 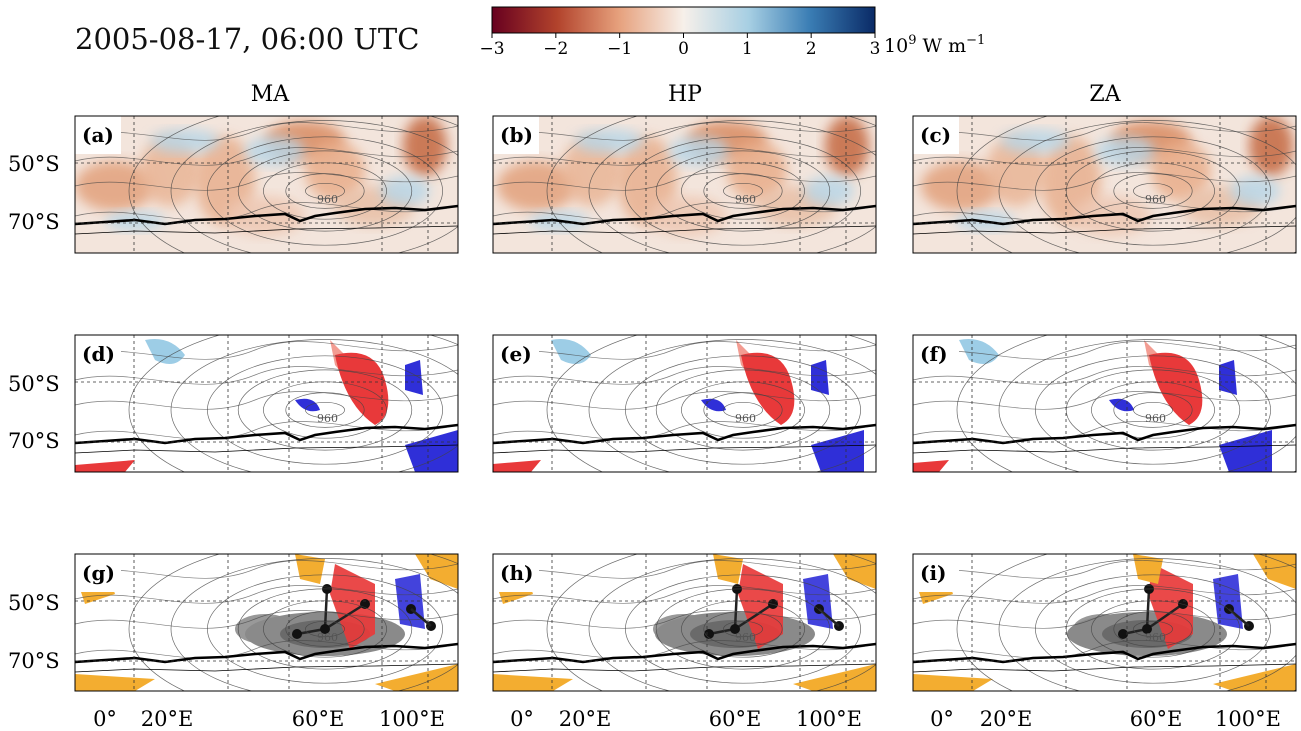 I want to click on panel-g: 960 (g), so click(x=266, y=622).